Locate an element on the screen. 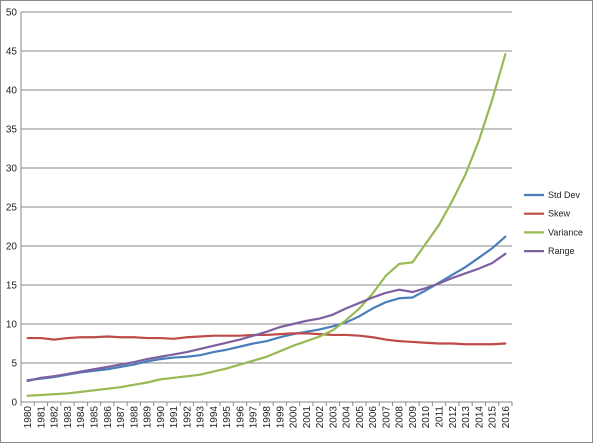 This screenshot has height=443, width=593. x-tick-label: 2001 is located at coordinates (307, 417).